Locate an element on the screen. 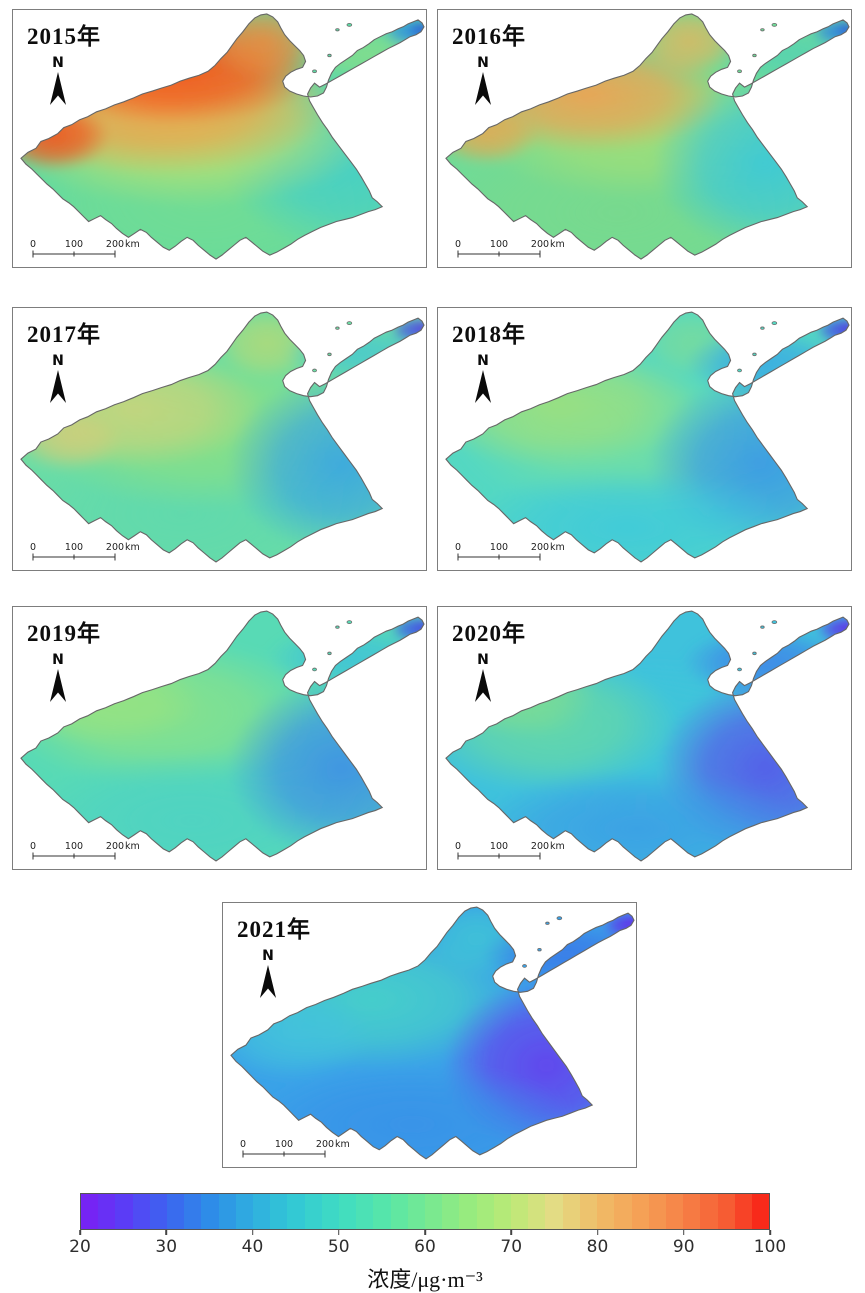  colorbar-tick-label: 50 is located at coordinates (338, 1247).